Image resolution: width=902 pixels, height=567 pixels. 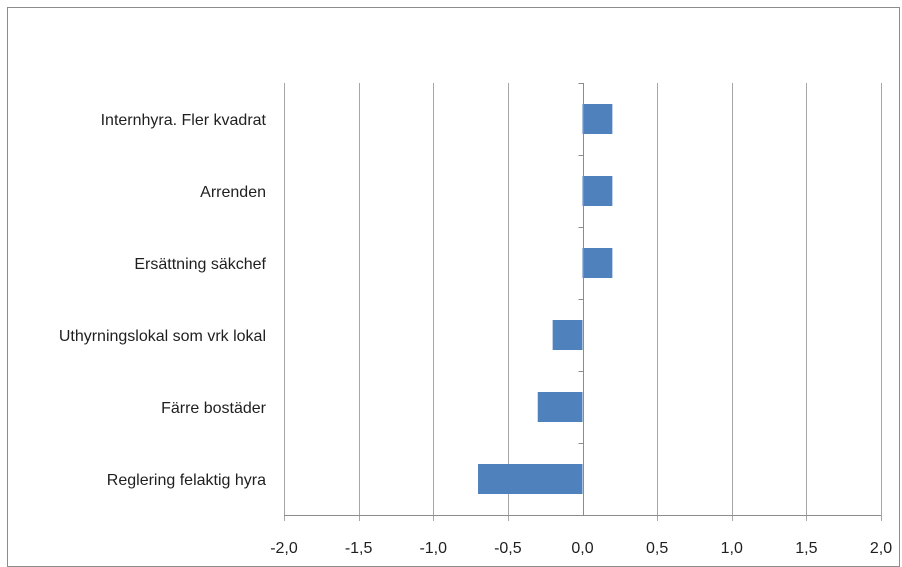 What do you see at coordinates (186, 480) in the screenshot?
I see `category-label: Reglering felaktig hyra` at bounding box center [186, 480].